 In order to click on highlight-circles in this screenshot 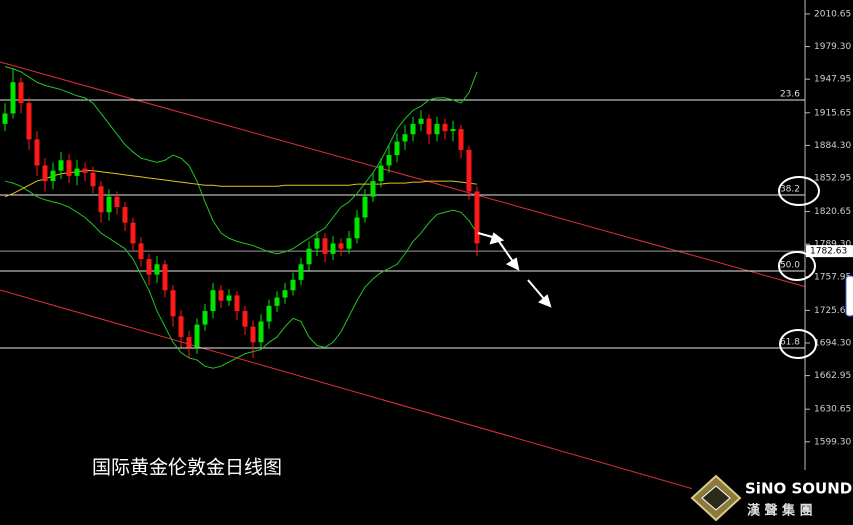, I will do `click(799, 267)`.